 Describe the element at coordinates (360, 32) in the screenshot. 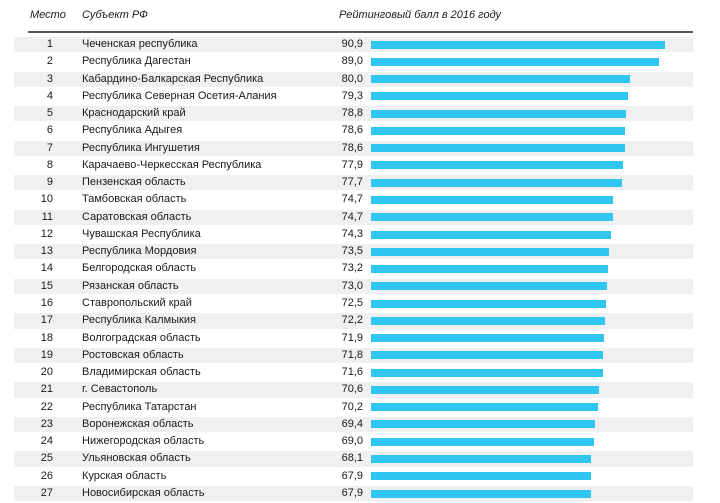

I see `header-rule` at that location.